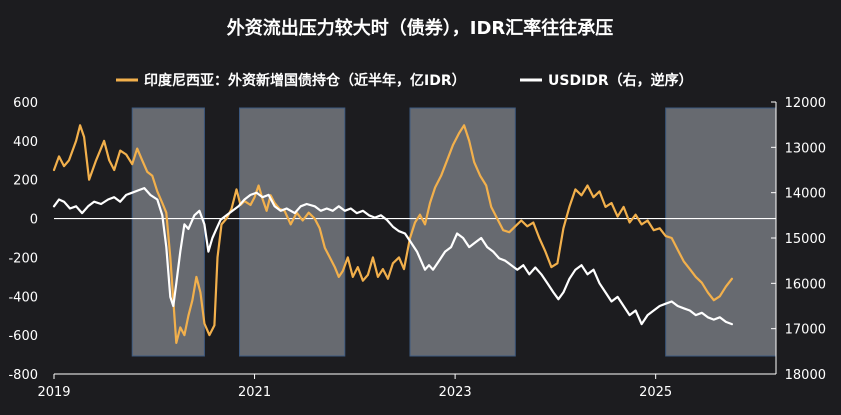 The height and width of the screenshot is (415, 841). Describe the element at coordinates (805, 284) in the screenshot. I see `right-tick-label: 16000` at that location.